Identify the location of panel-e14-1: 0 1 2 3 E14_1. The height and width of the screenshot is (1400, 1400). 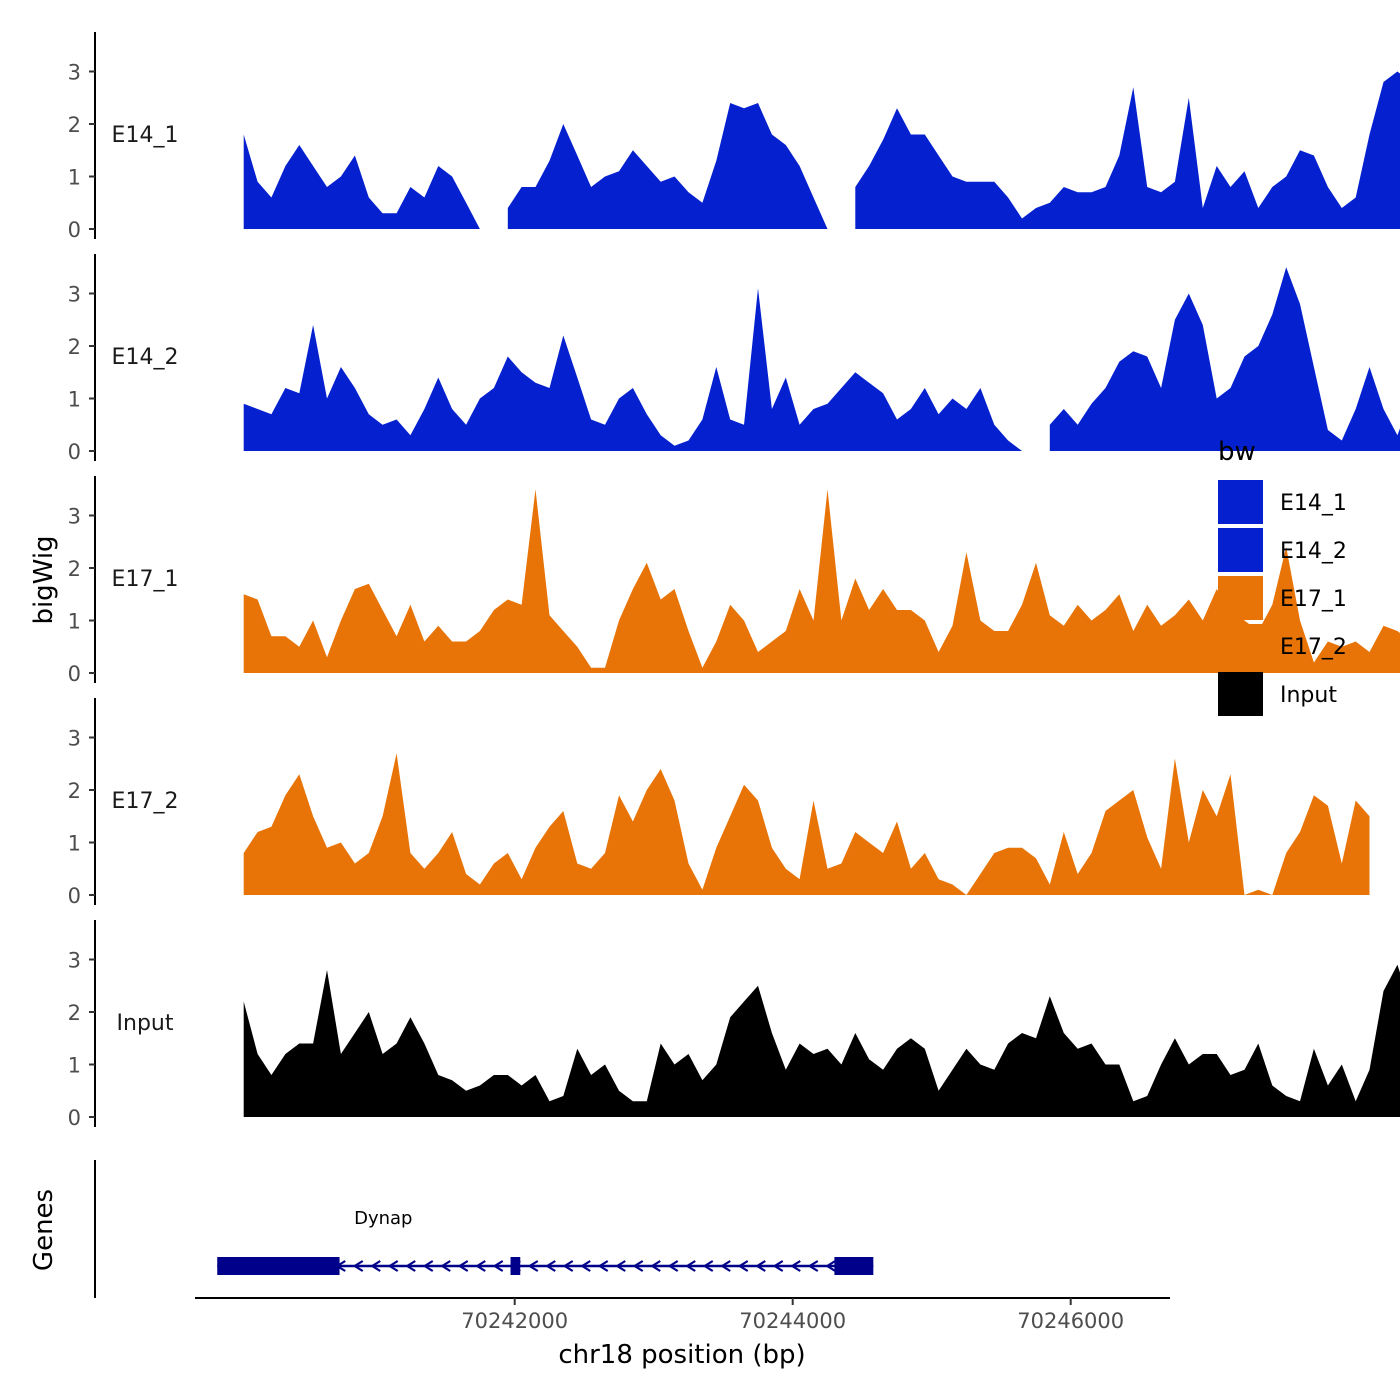
(734, 137).